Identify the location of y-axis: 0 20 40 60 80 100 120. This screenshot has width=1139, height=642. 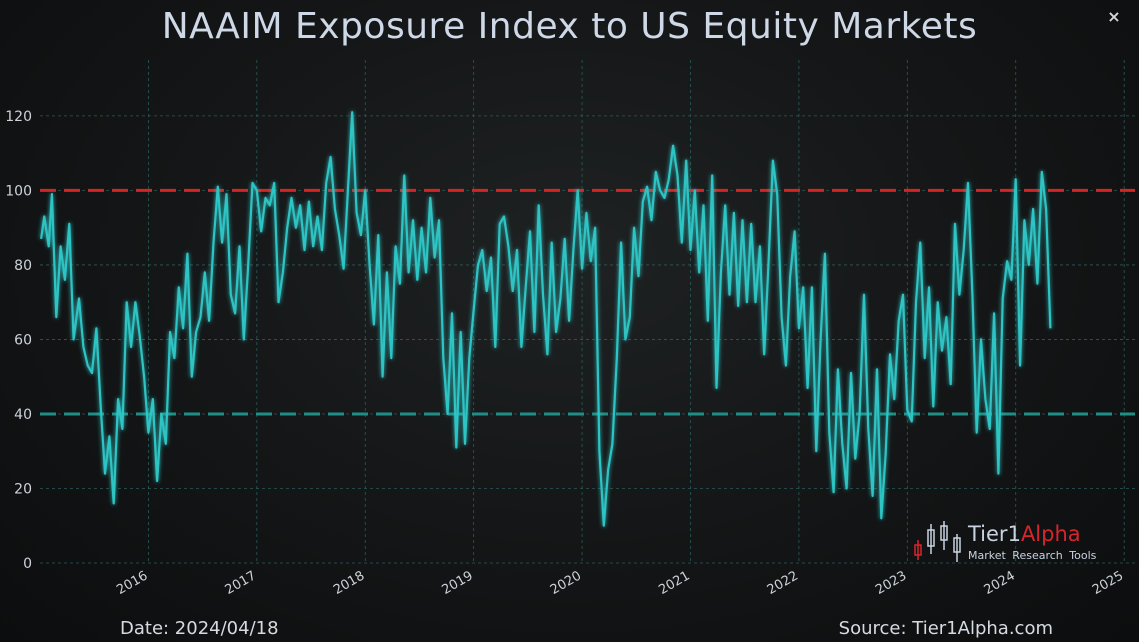
(18, 340).